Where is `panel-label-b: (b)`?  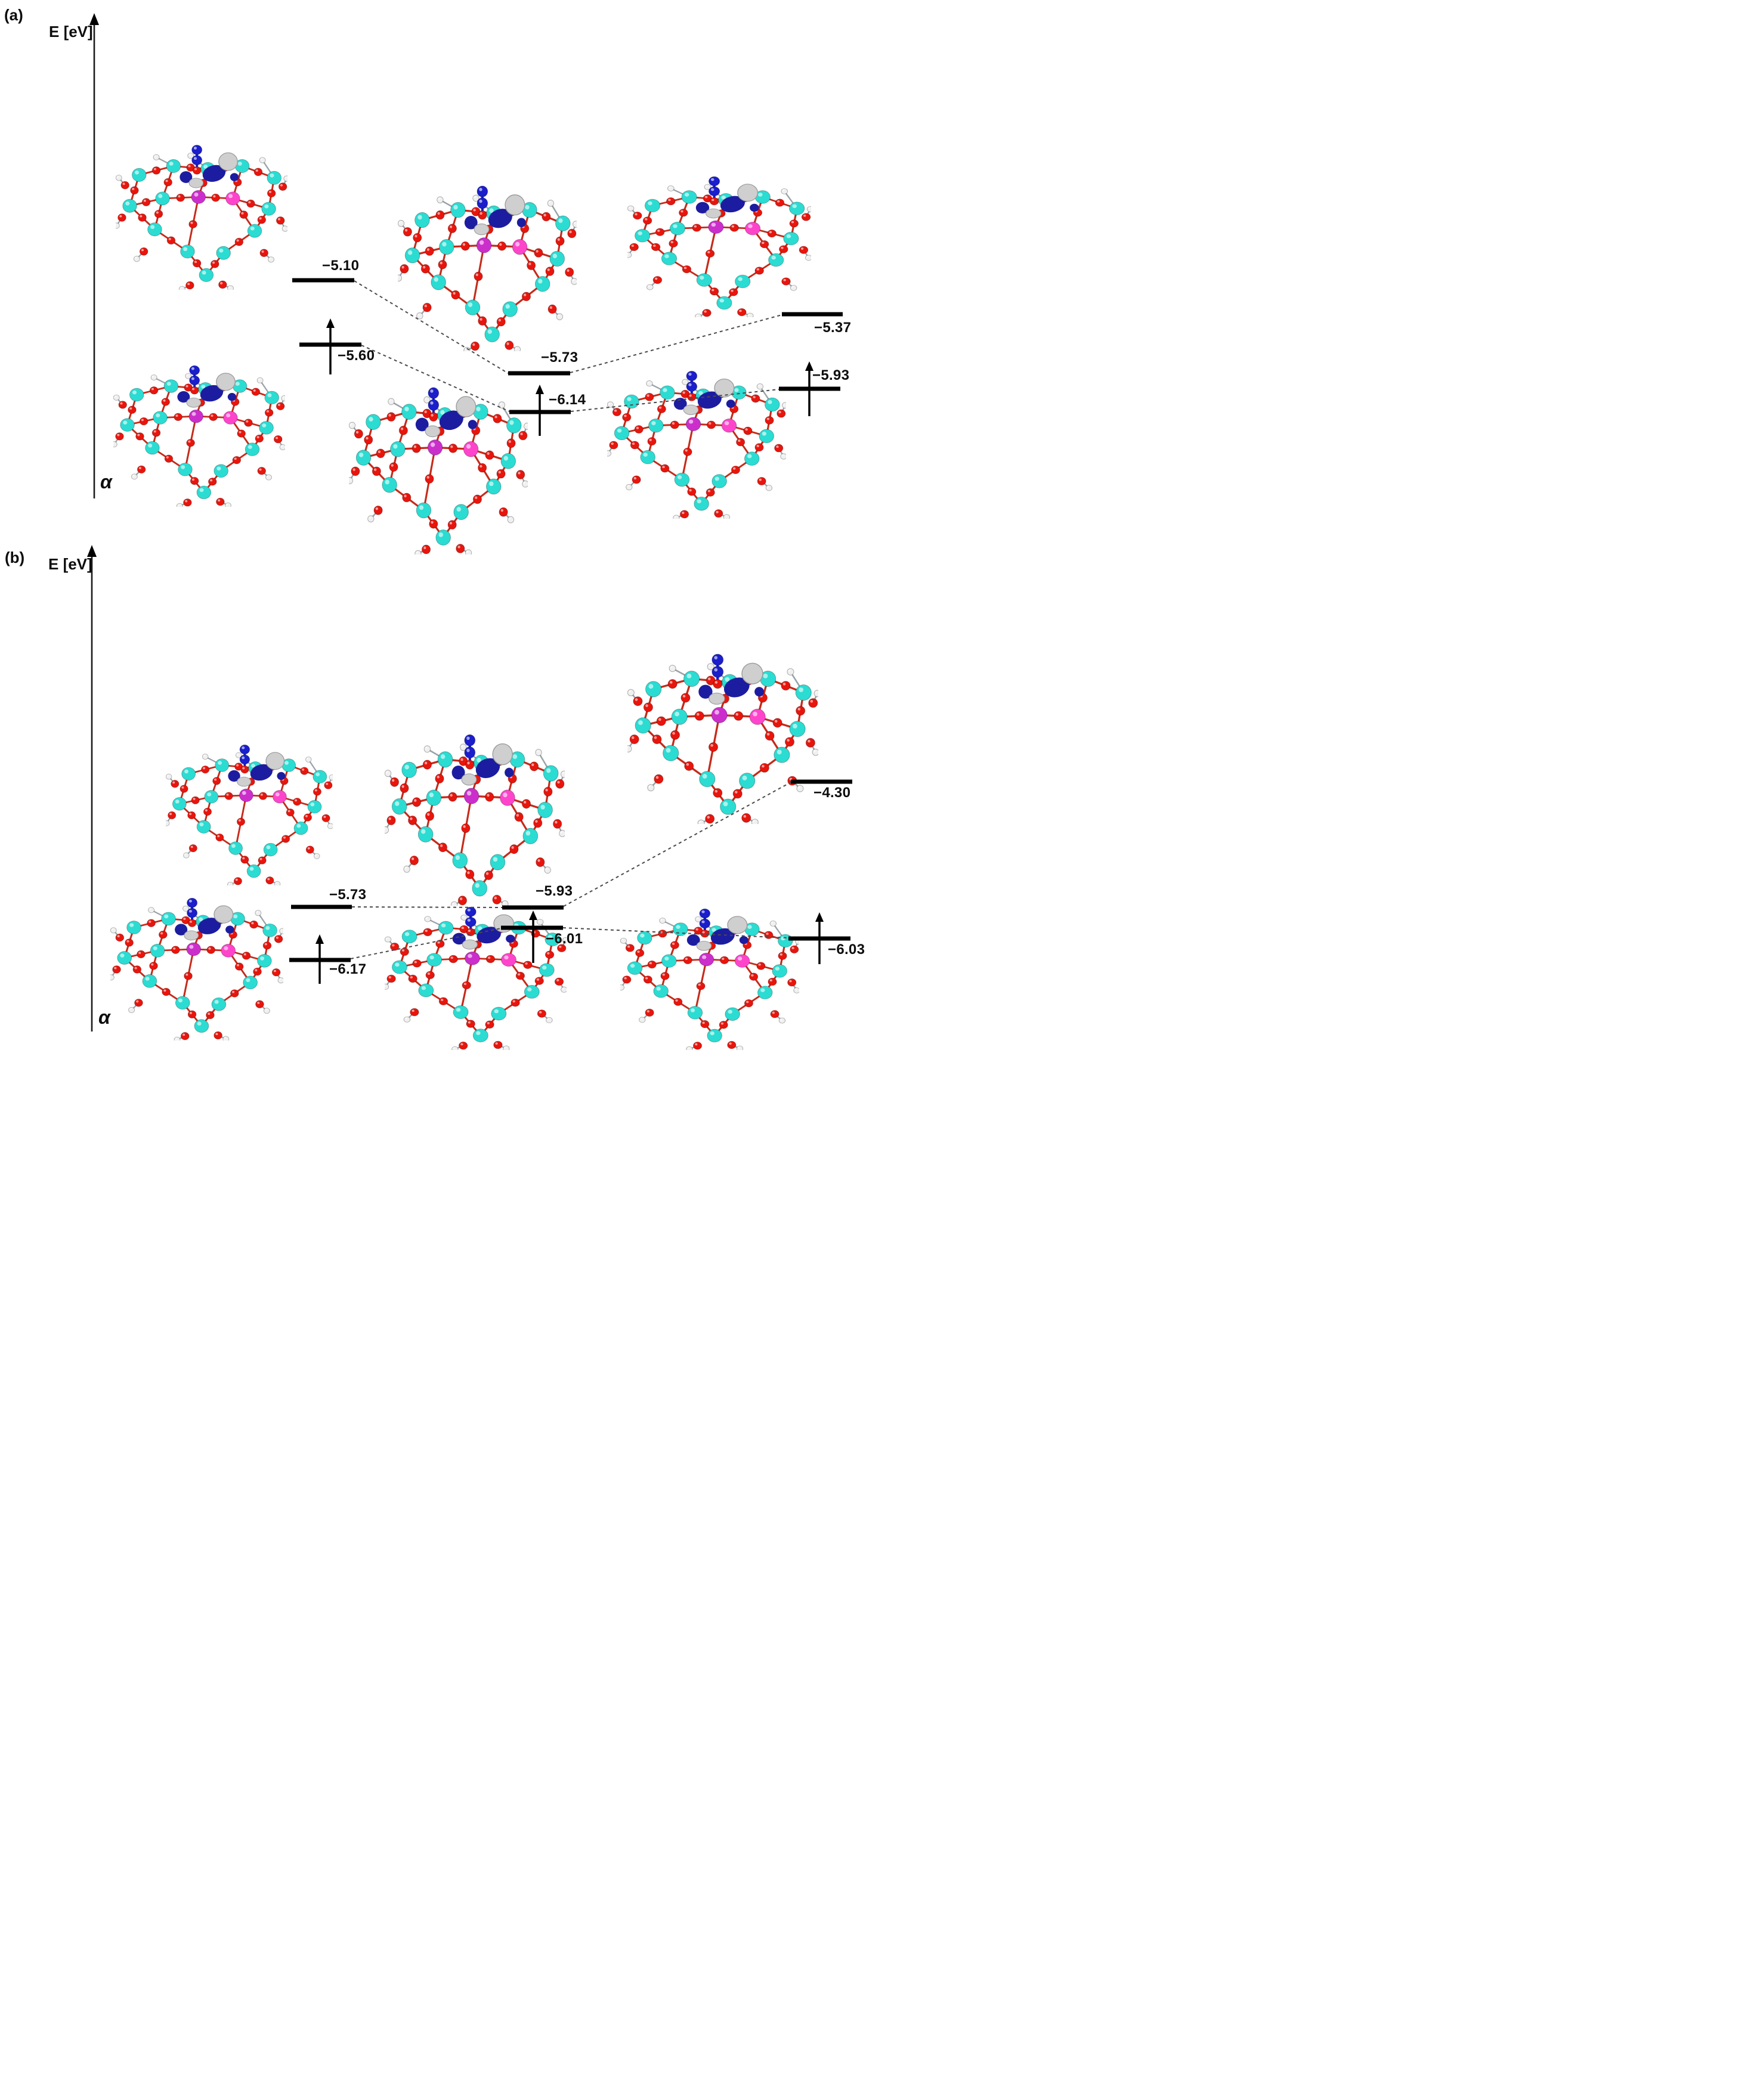
panel-label-b: (b) is located at coordinates (15, 557).